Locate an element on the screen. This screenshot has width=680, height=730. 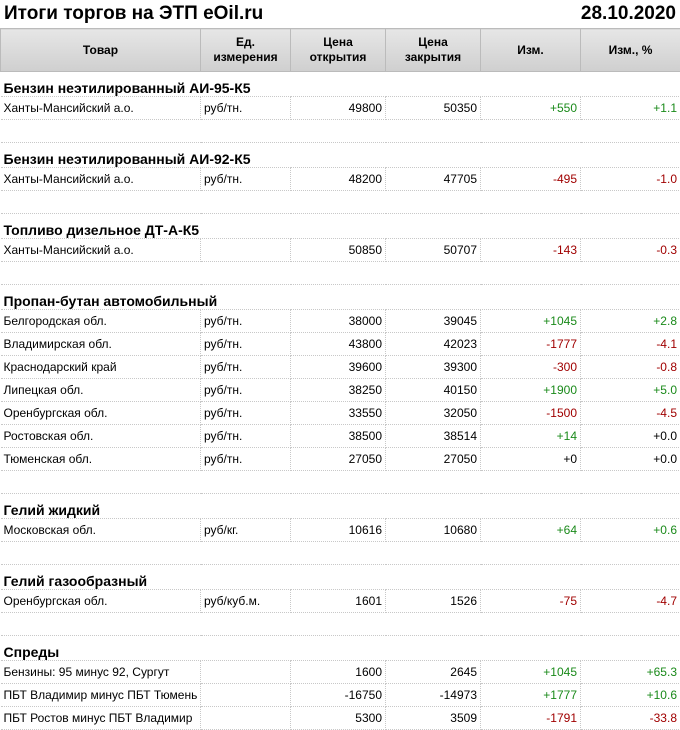
section-title: Топливо дизельное ДТ-А-К5 is located at coordinates (340, 226).